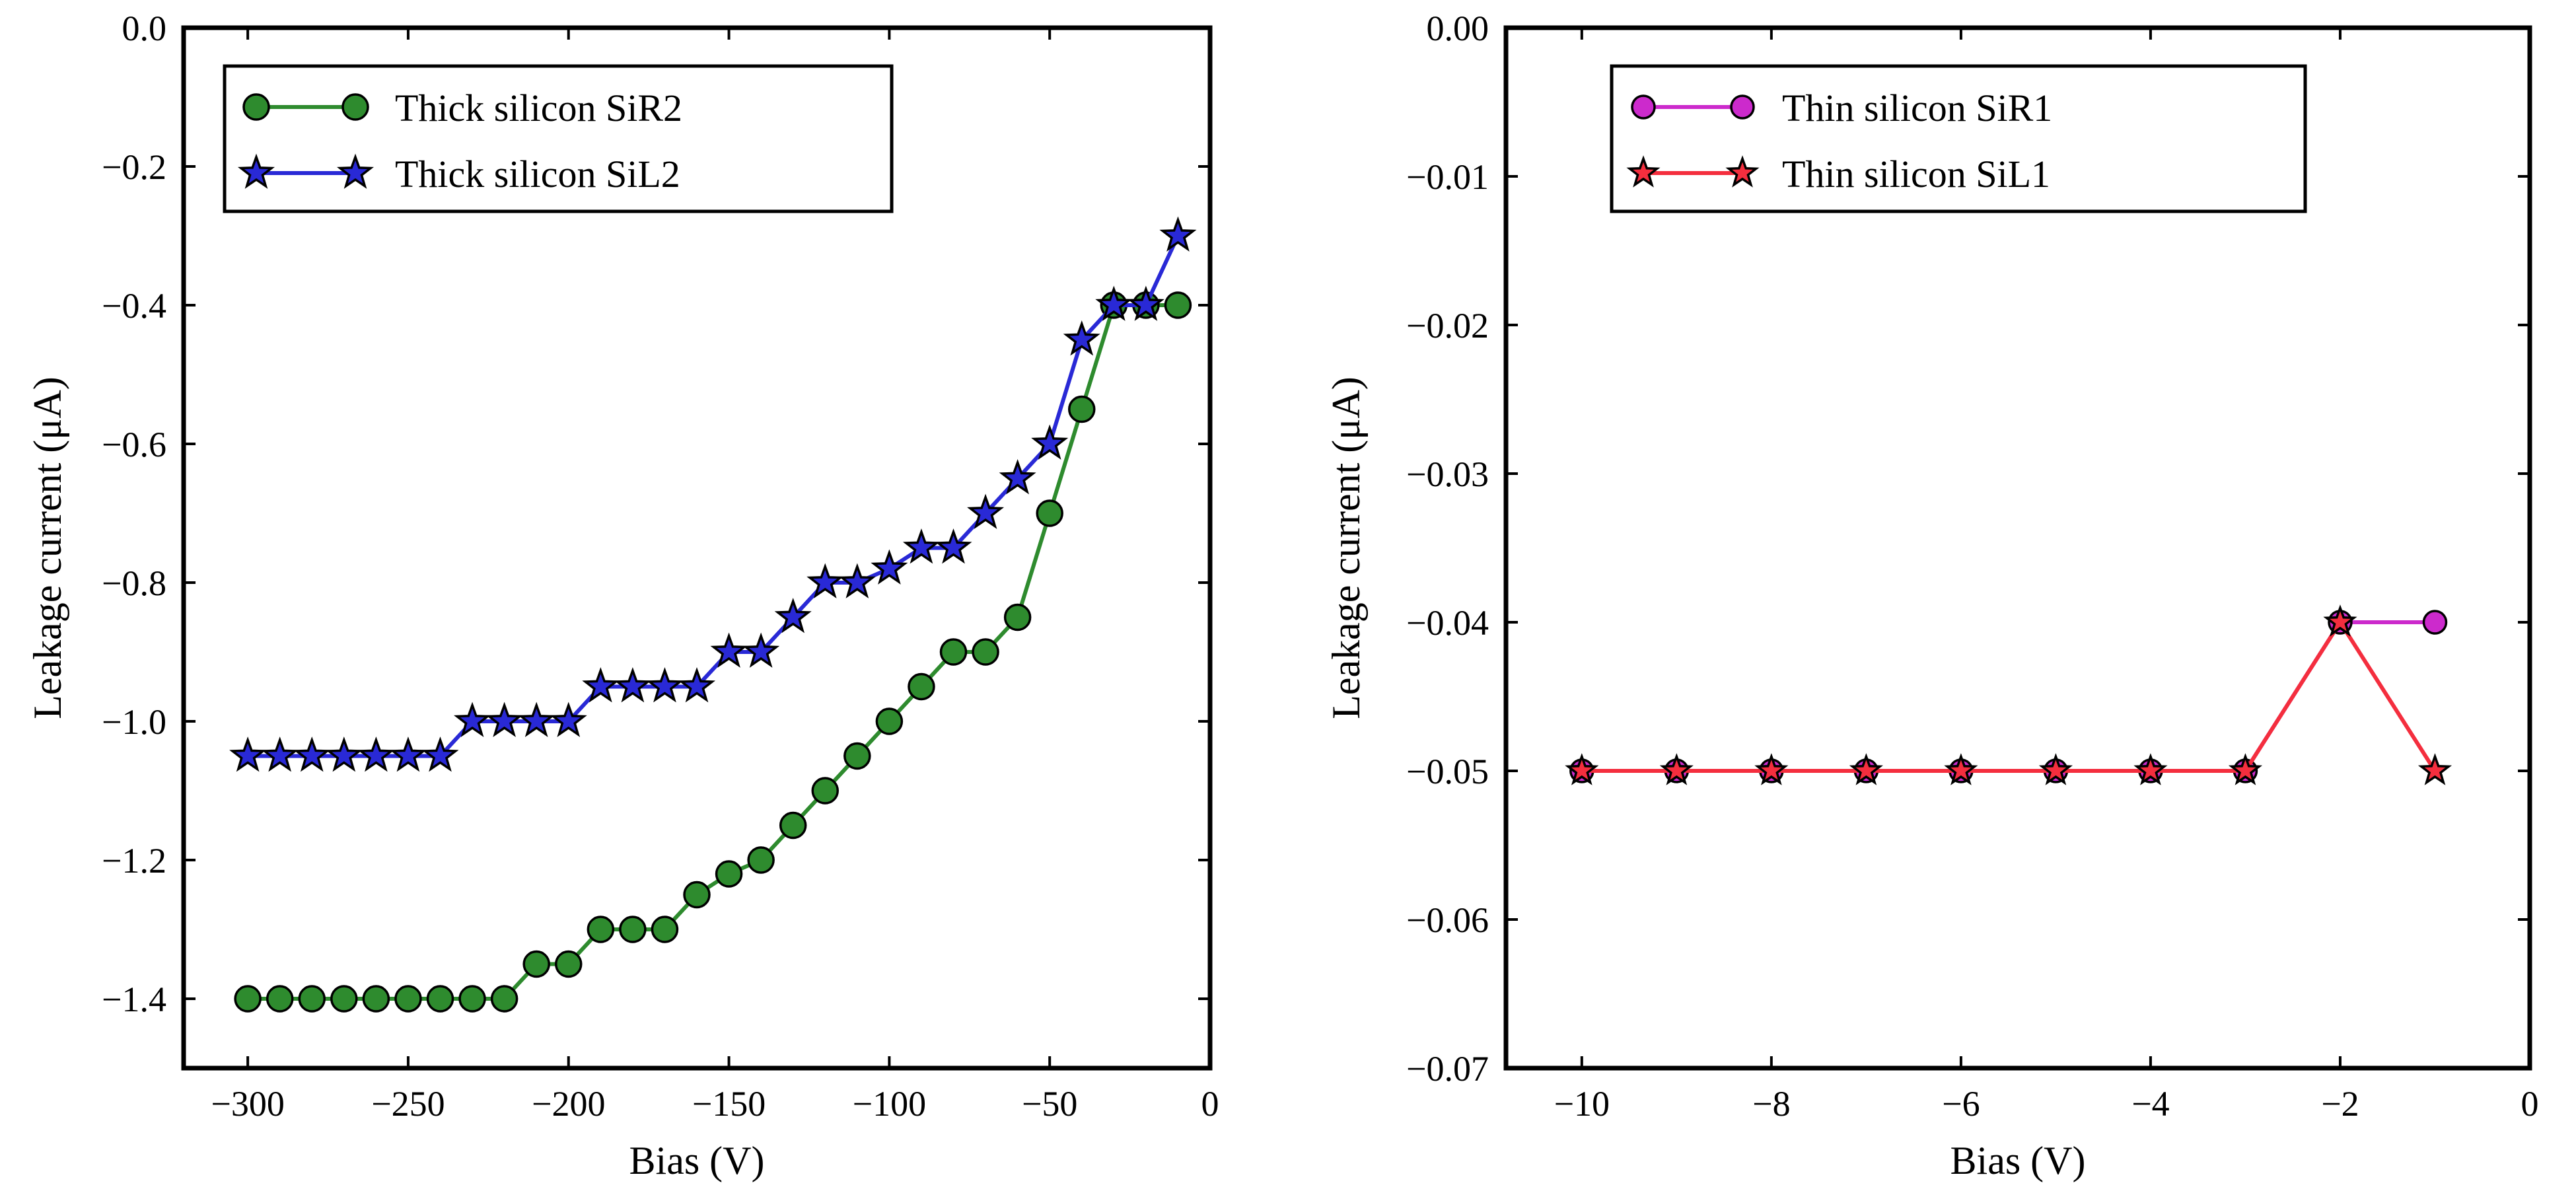 The image size is (2576, 1189). Describe the element at coordinates (134, 306) in the screenshot. I see `y-tick-label: −0.4` at that location.